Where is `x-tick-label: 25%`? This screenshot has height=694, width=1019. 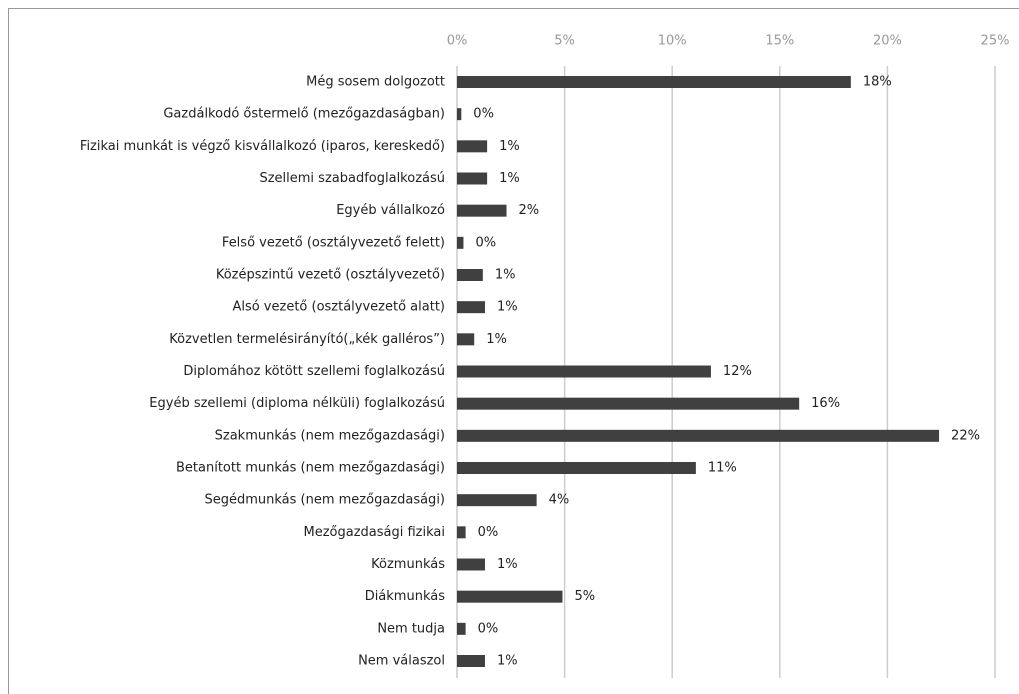 x-tick-label: 25% is located at coordinates (995, 41).